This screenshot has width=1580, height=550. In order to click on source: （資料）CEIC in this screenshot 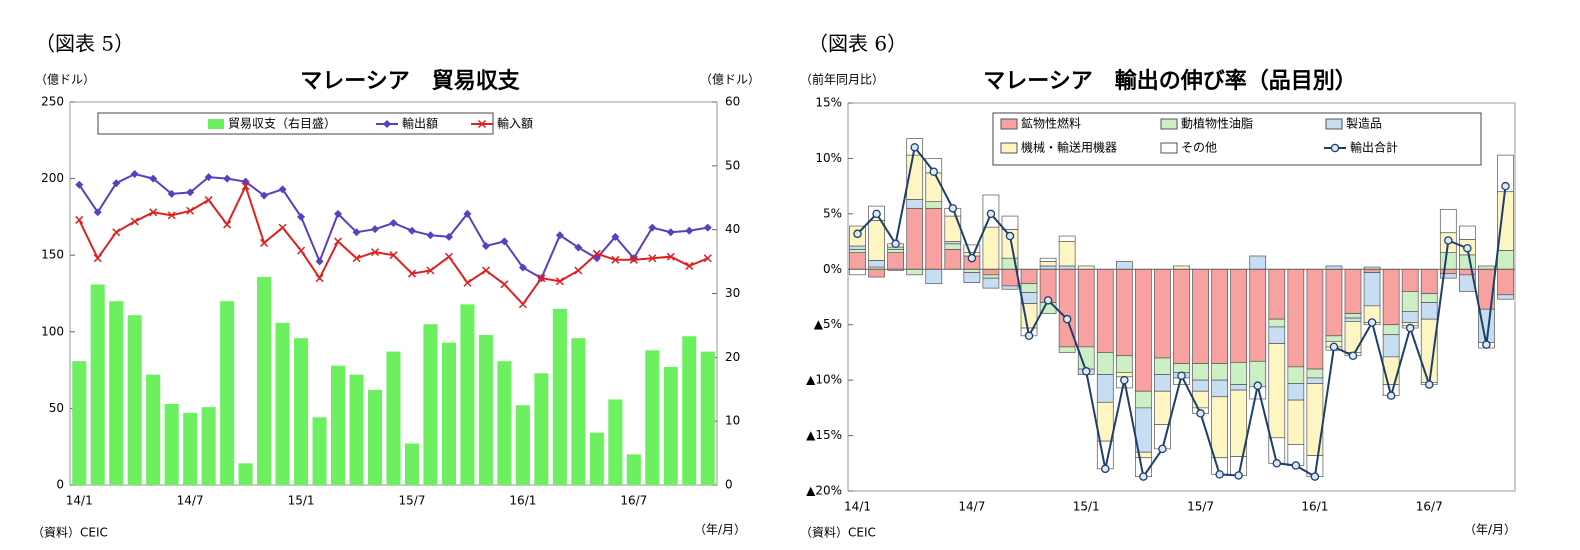, I will do `click(838, 533)`.